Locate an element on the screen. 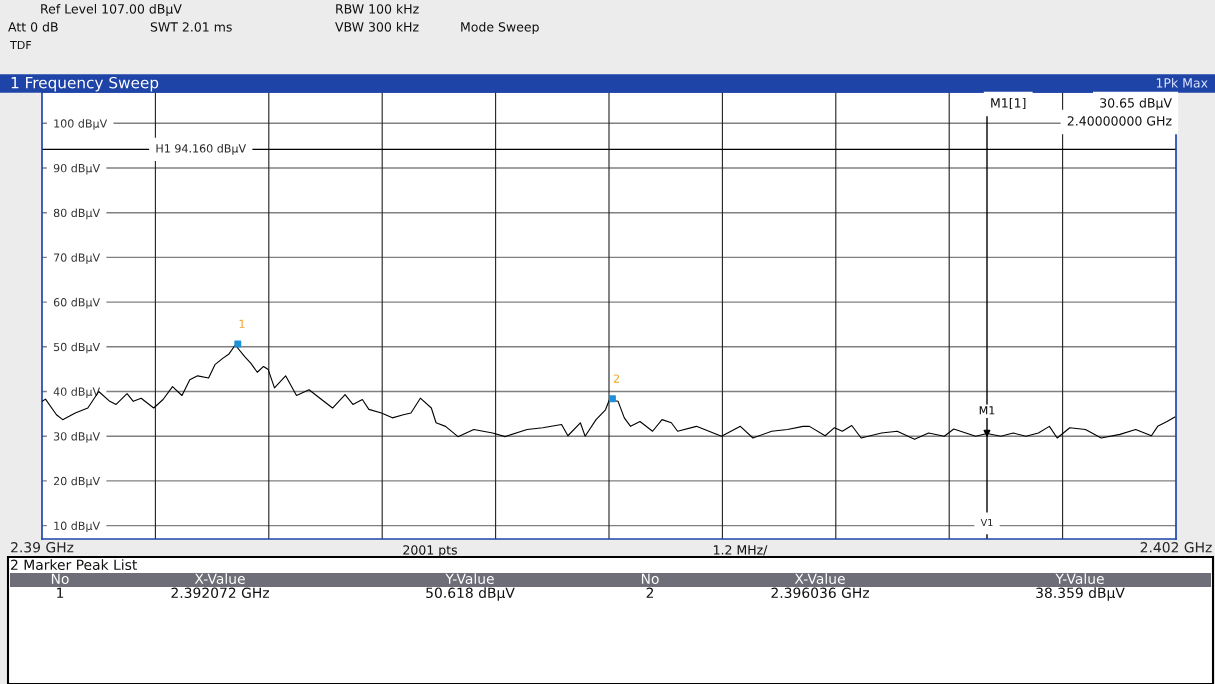  text: 1 is located at coordinates (60, 592).